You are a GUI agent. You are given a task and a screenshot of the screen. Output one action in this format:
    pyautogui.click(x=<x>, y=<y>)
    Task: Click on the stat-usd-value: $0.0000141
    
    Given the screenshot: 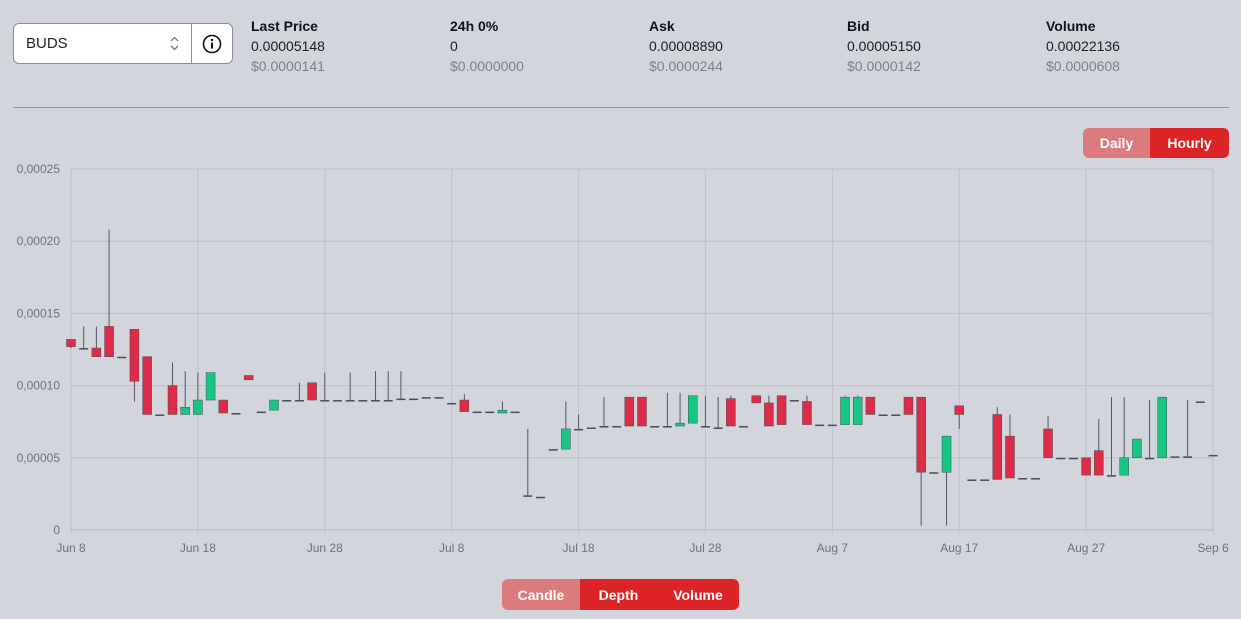 What is the action you would take?
    pyautogui.click(x=288, y=66)
    